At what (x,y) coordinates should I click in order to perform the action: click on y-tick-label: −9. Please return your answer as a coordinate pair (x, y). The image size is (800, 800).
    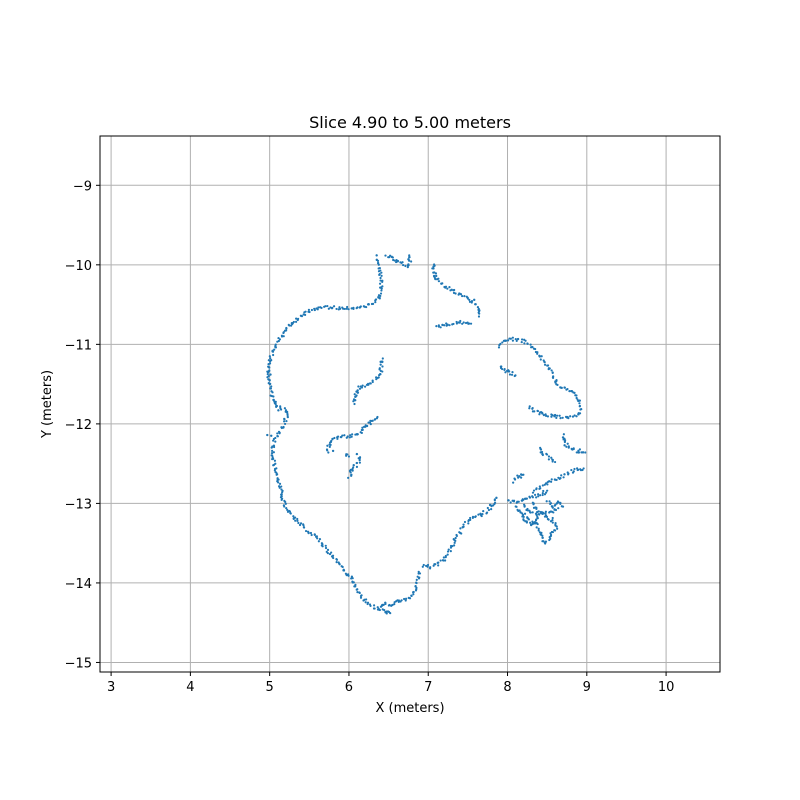
    Looking at the image, I should click on (82, 186).